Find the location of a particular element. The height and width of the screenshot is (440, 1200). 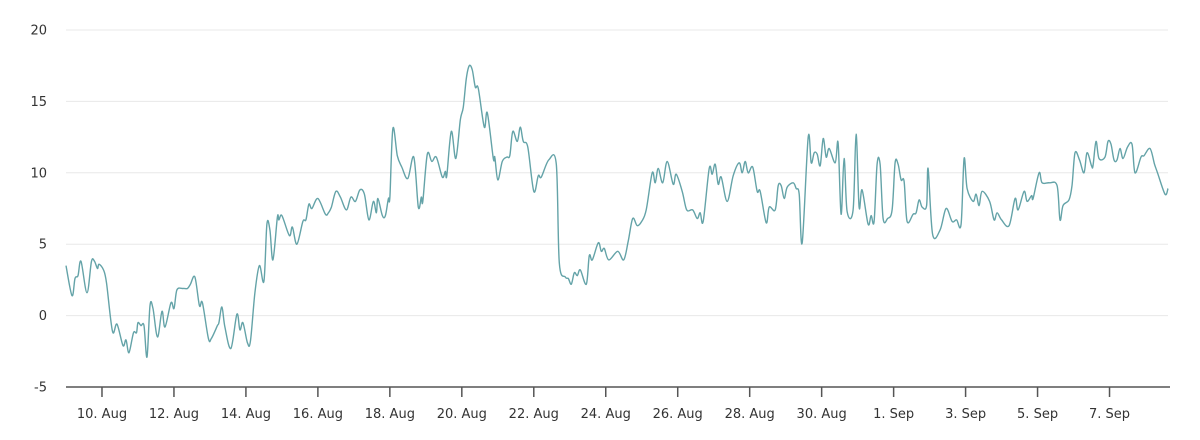

y-tick-label: 0 is located at coordinates (43, 316).